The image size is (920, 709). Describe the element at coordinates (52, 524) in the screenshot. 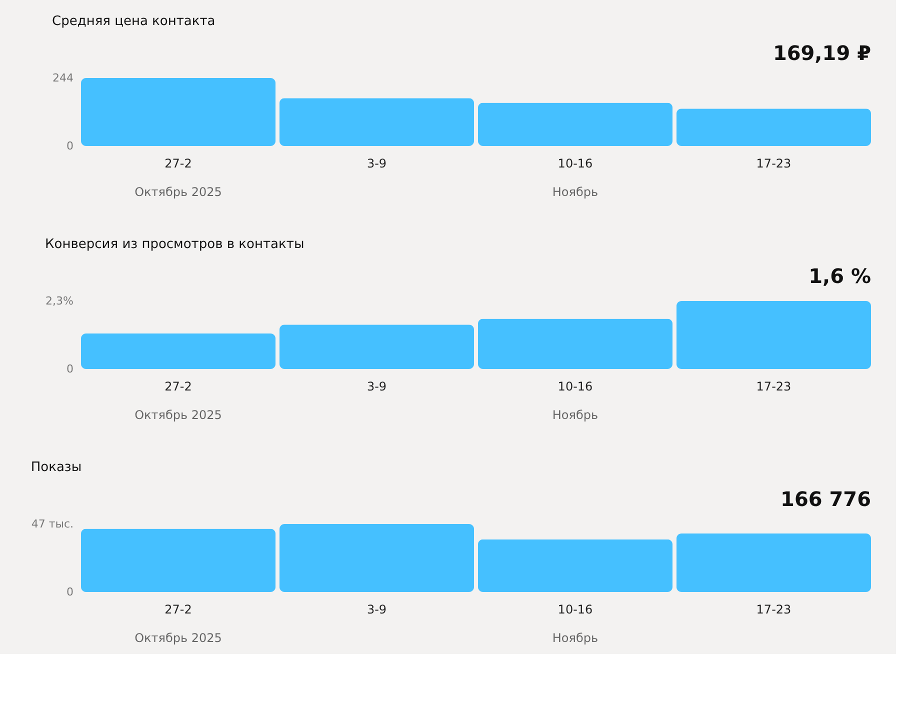

I see `y-tick-label: 47 тыс.` at that location.